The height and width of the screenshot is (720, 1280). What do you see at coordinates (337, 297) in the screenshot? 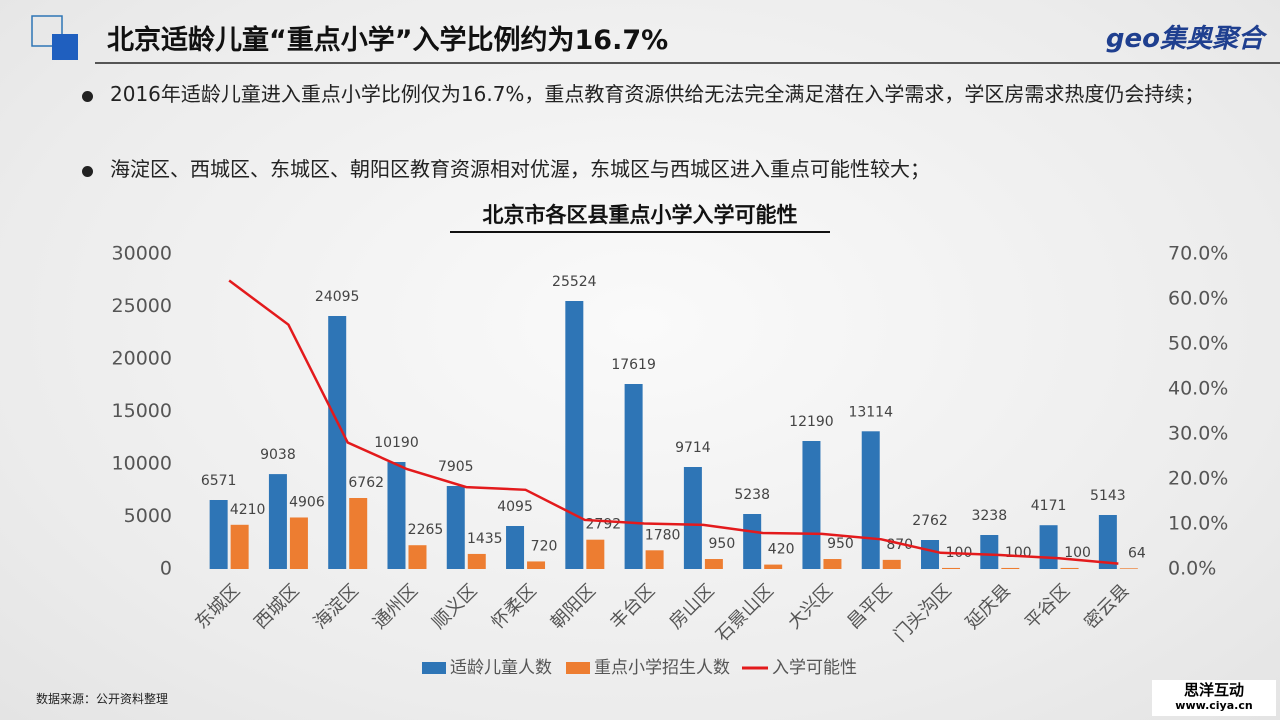
I see `data-label: 24095` at bounding box center [337, 297].